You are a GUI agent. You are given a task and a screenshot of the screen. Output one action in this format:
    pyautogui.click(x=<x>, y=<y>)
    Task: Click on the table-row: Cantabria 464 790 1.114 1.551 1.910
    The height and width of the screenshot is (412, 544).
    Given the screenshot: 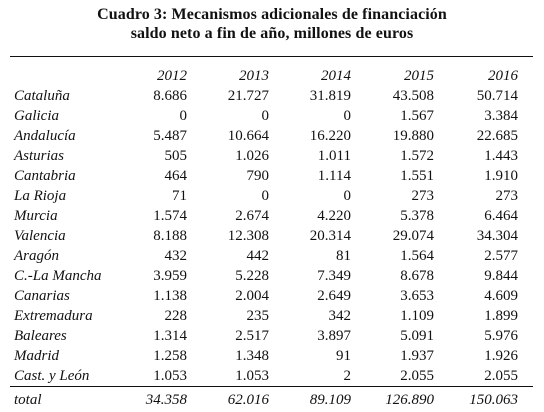 What is the action you would take?
    pyautogui.click(x=266, y=176)
    